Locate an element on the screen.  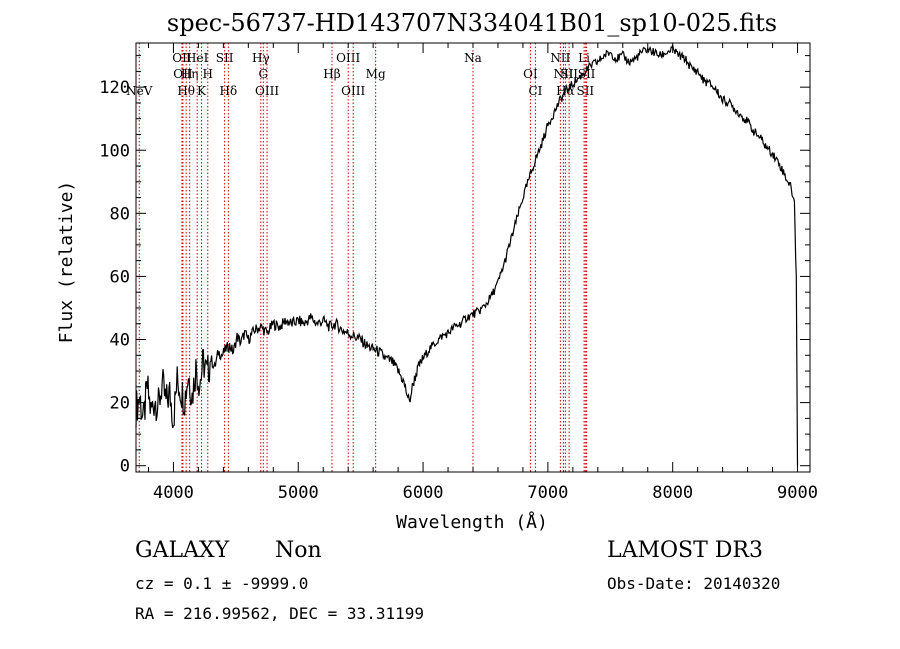
emission-line-label: Li is located at coordinates (584, 58).